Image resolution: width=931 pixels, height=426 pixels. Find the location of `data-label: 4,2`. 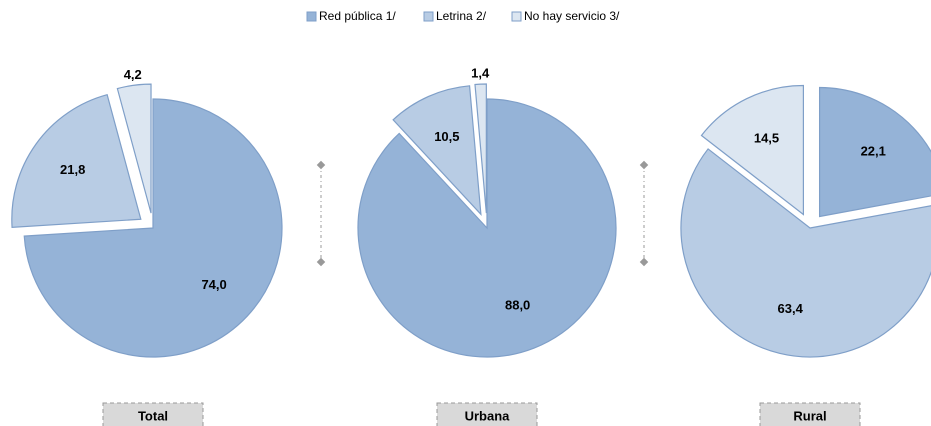

data-label: 4,2 is located at coordinates (133, 74).